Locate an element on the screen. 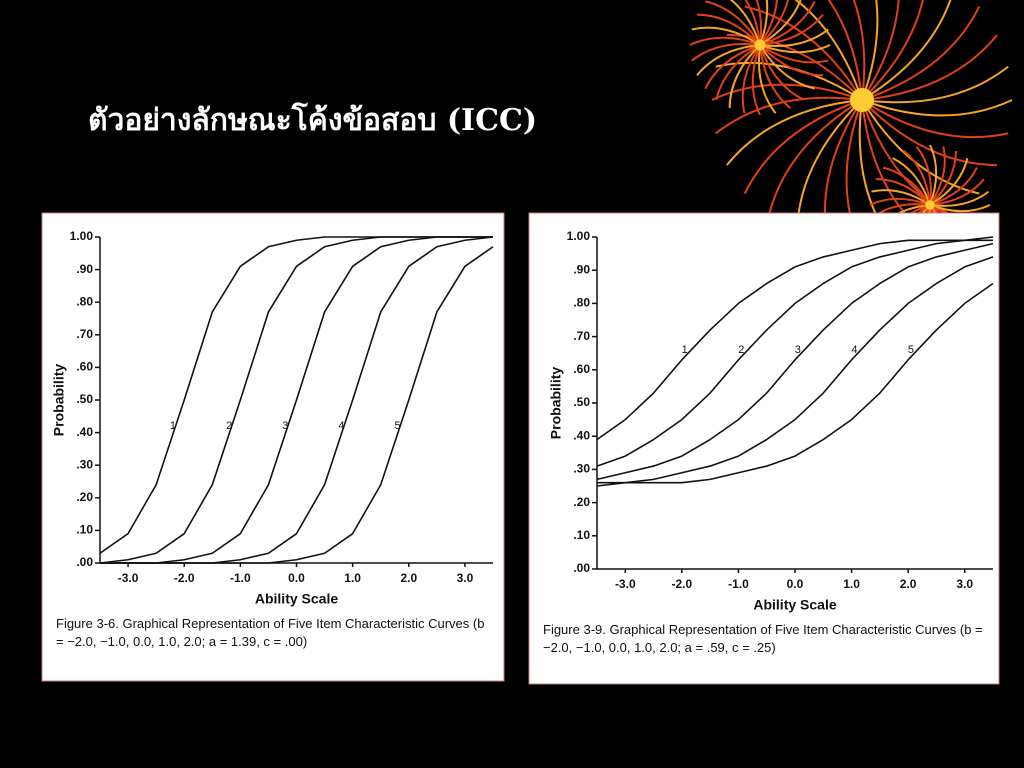 The width and height of the screenshot is (1024, 768). y-tick-label: .90 is located at coordinates (581, 269).